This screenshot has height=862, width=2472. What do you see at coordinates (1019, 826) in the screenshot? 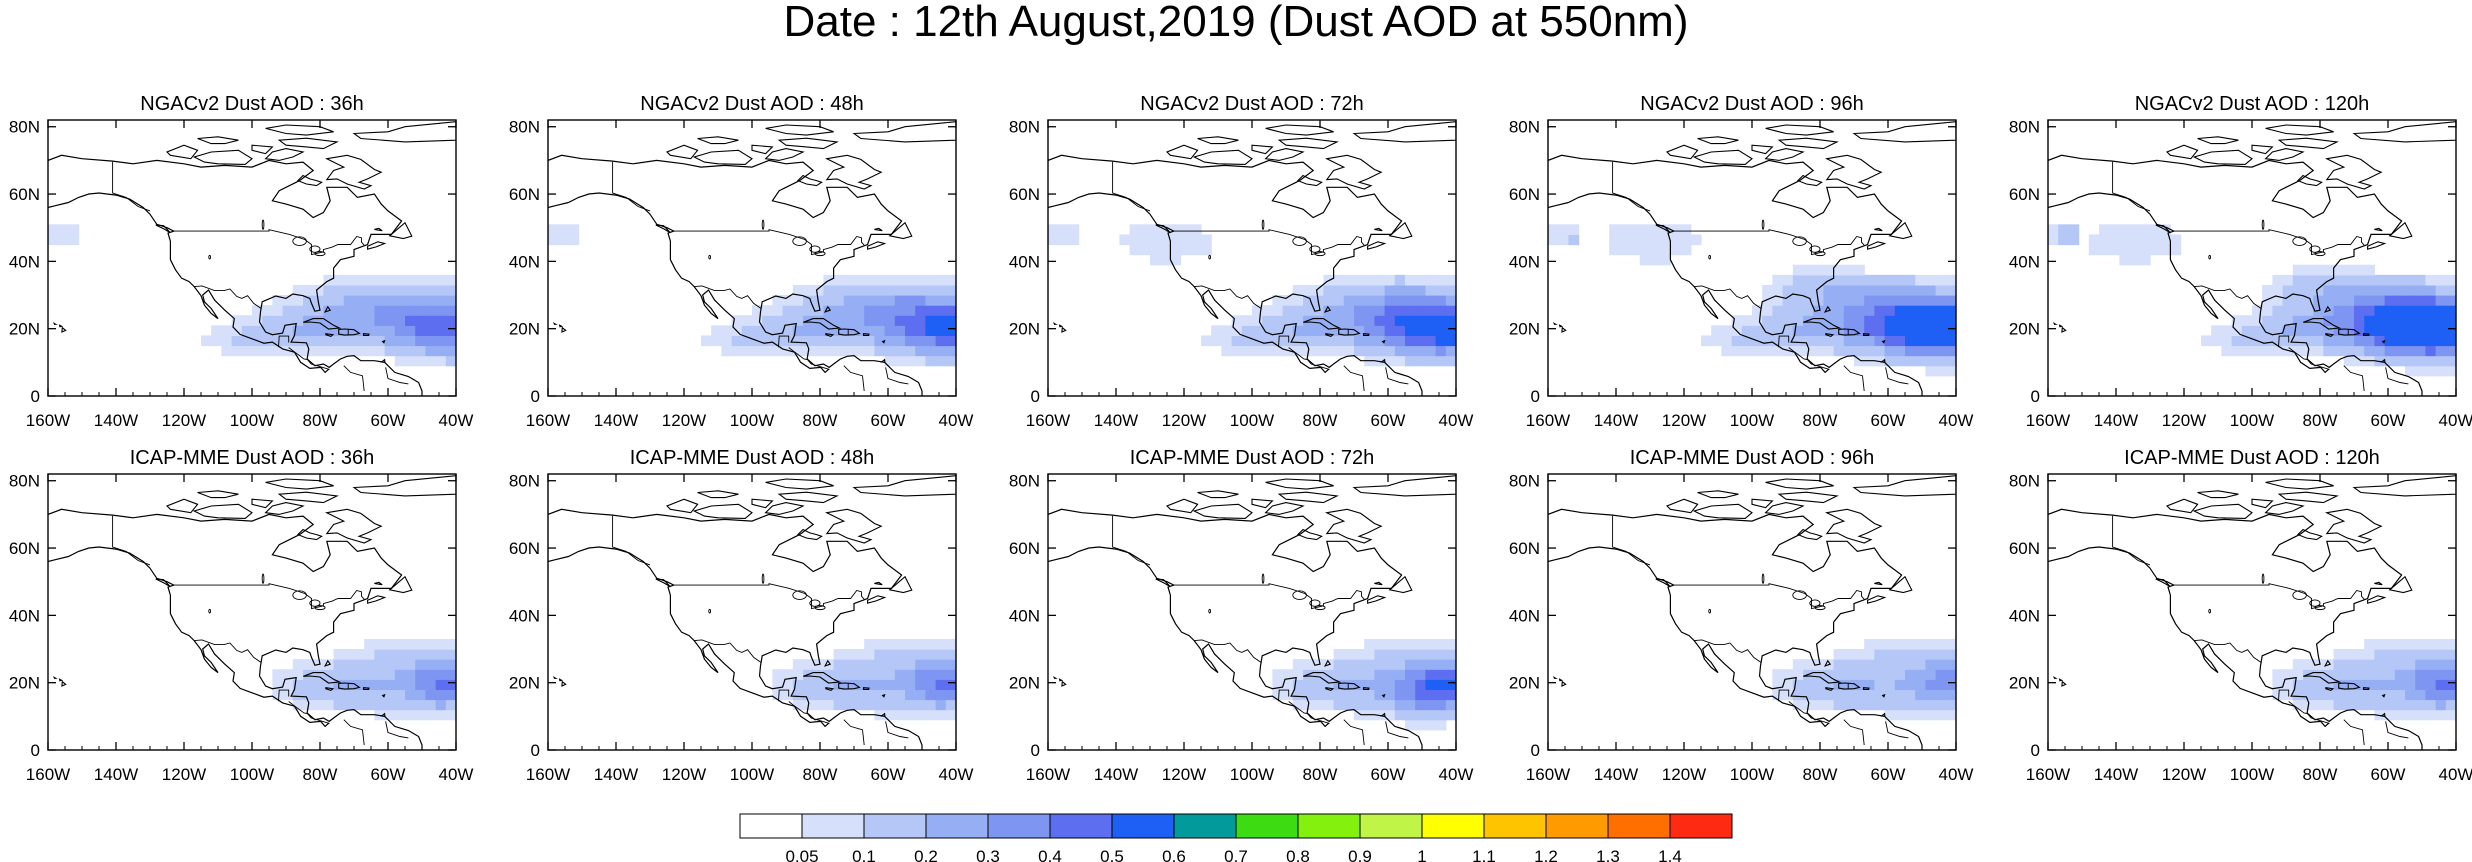
I see `colorbar-swatch` at bounding box center [1019, 826].